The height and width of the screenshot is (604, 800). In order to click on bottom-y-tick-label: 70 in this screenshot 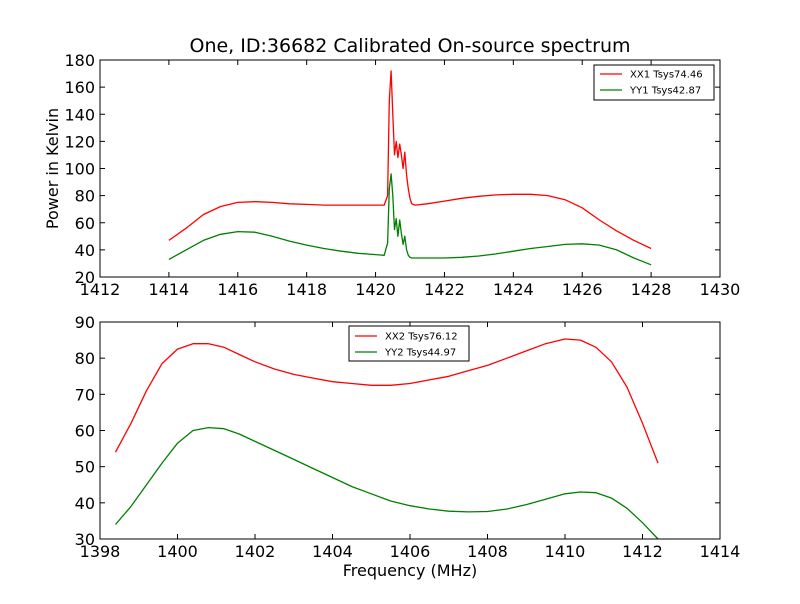, I will do `click(85, 394)`.